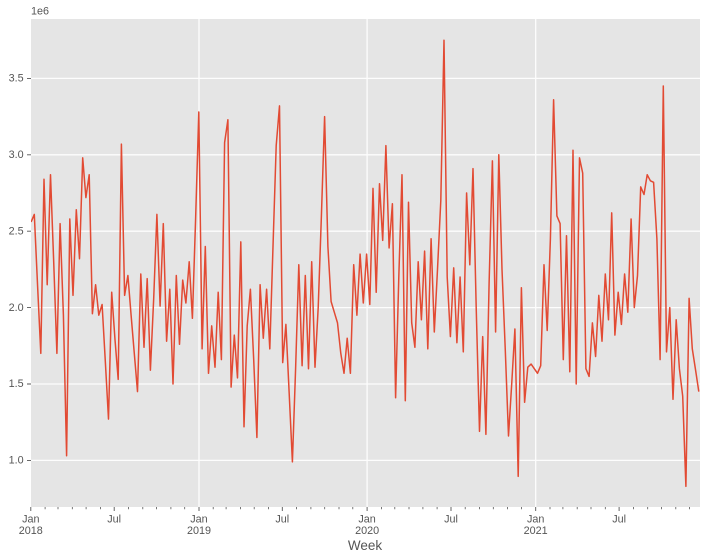  What do you see at coordinates (16, 384) in the screenshot?
I see `svg-text: 1.5` at bounding box center [16, 384].